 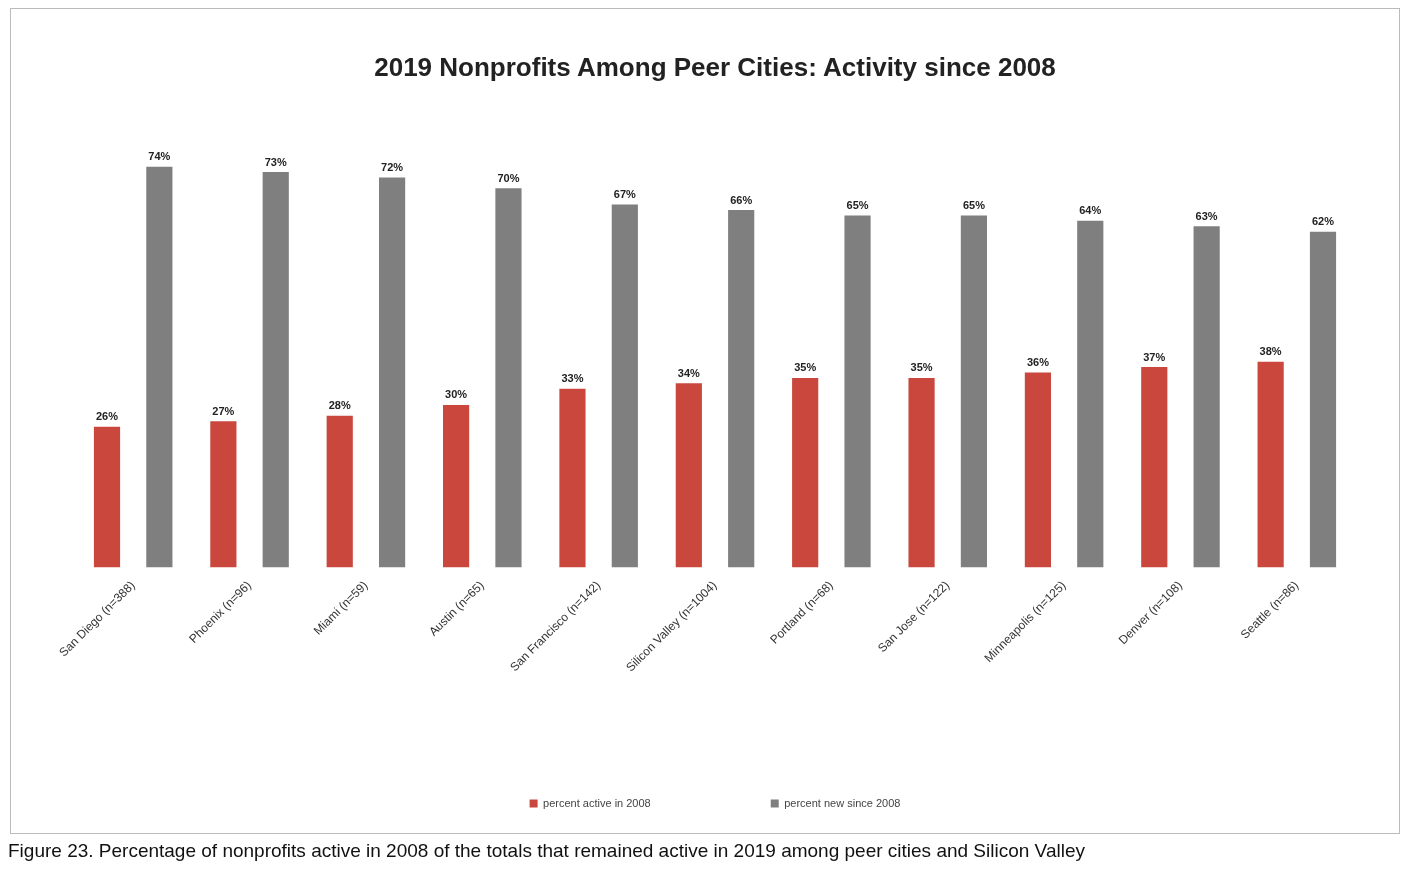 I want to click on data-label: 66%, so click(x=741, y=199).